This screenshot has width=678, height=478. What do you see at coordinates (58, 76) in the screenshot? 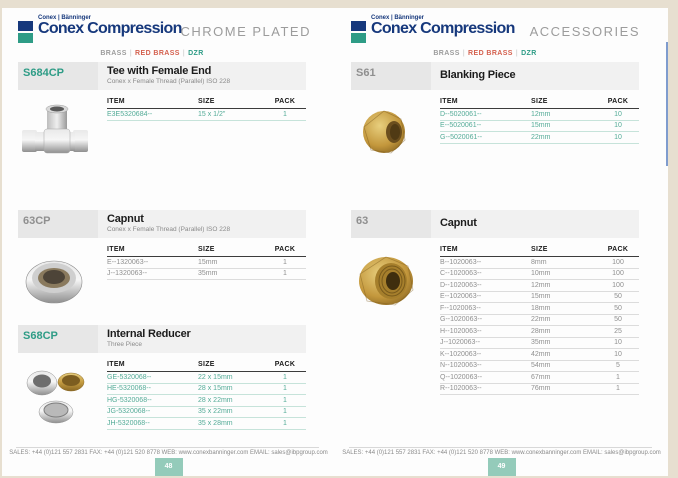
I see `product-code: S684CP` at bounding box center [58, 76].